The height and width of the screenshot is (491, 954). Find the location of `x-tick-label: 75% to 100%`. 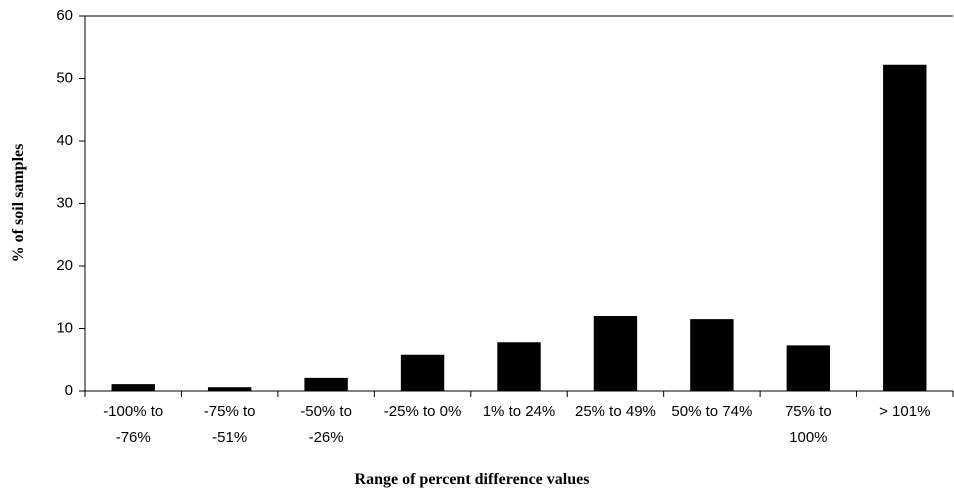

x-tick-label: 75% to 100% is located at coordinates (808, 424).